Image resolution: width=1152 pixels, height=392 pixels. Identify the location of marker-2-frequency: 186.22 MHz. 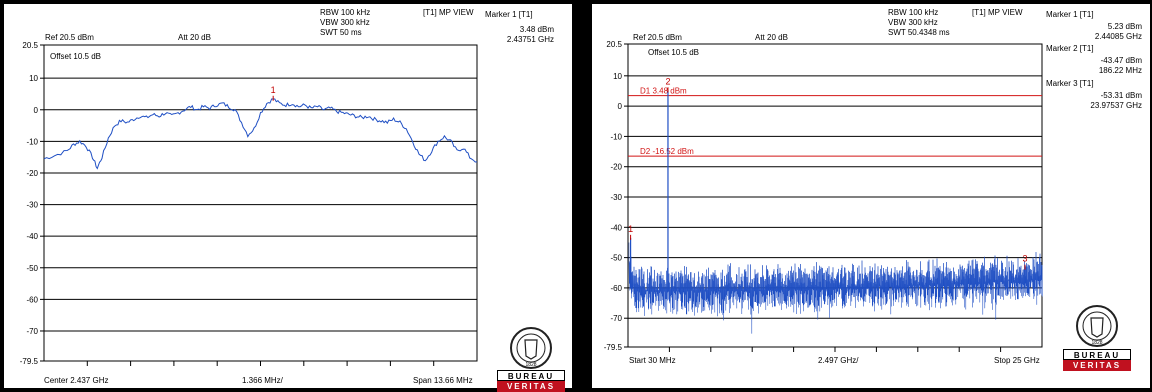
(1120, 70).